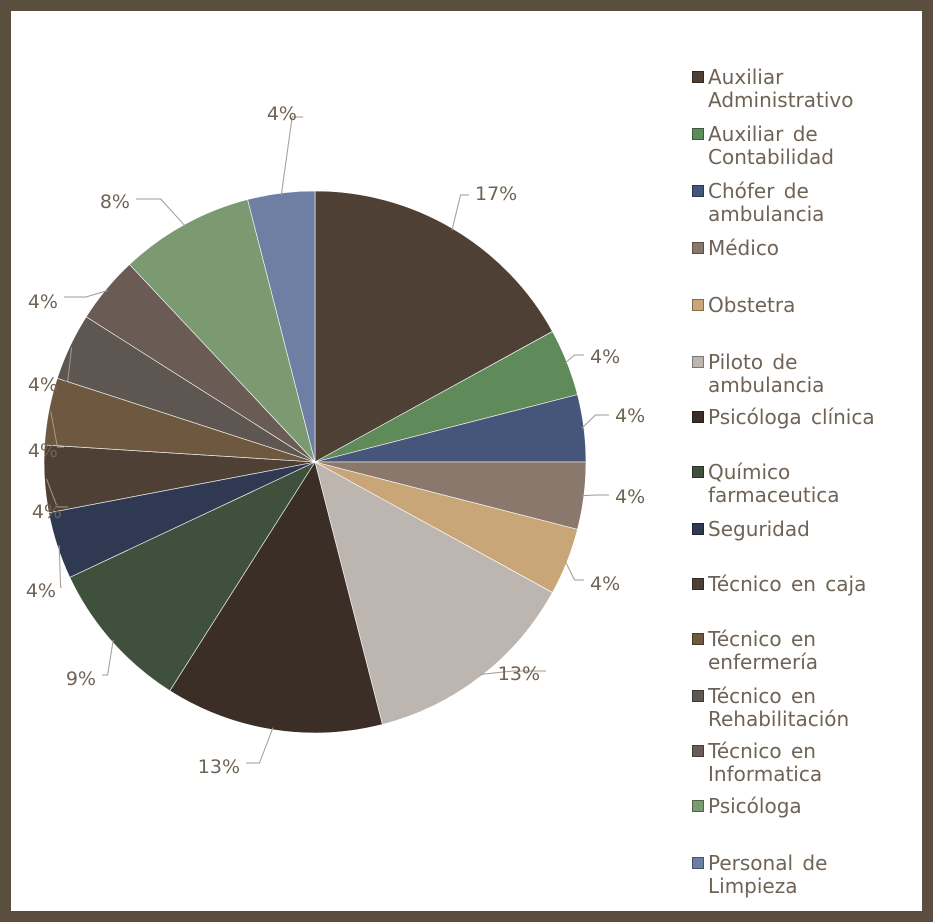 Image resolution: width=933 pixels, height=922 pixels. Describe the element at coordinates (115, 202) in the screenshot. I see `data-label: 8%` at that location.